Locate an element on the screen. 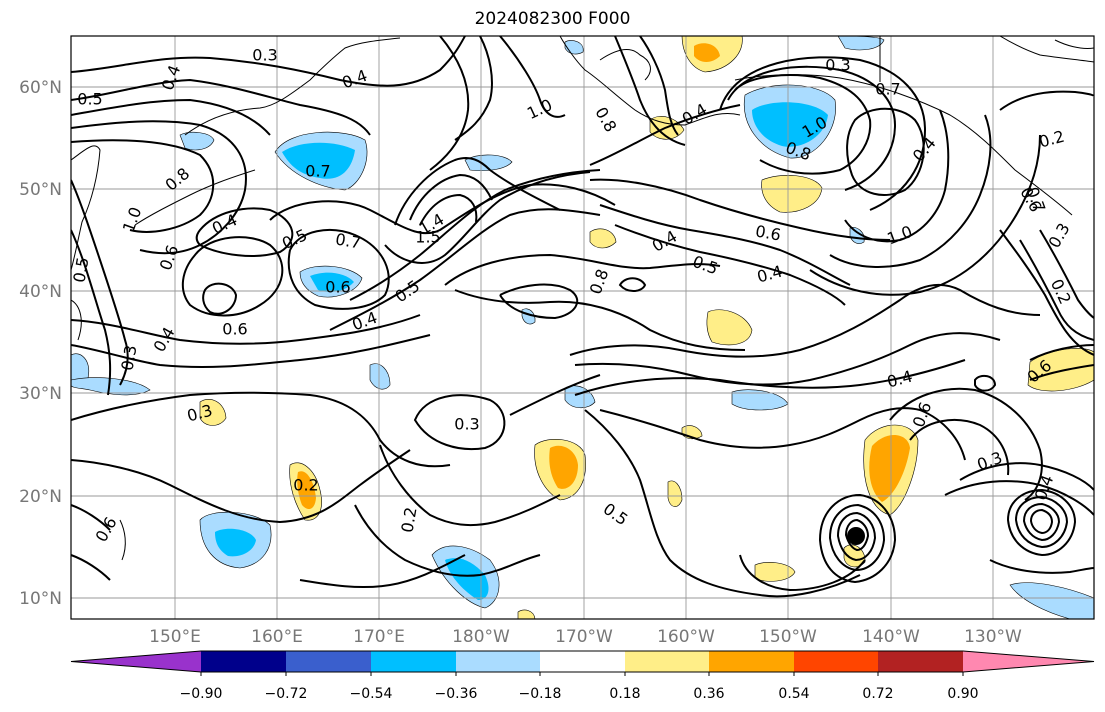 The width and height of the screenshot is (1105, 712). longitude-label: 170°W is located at coordinates (584, 637).